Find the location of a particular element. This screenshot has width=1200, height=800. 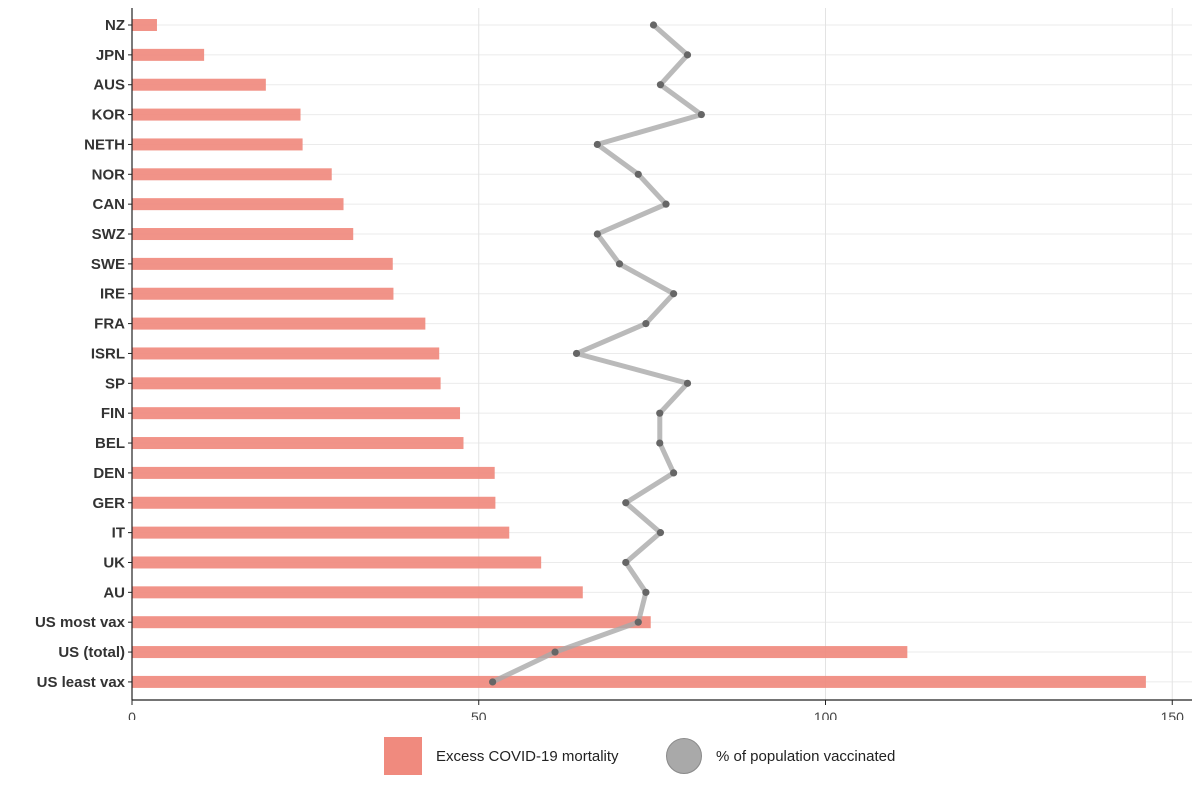

category-label: CAN is located at coordinates (109, 204).